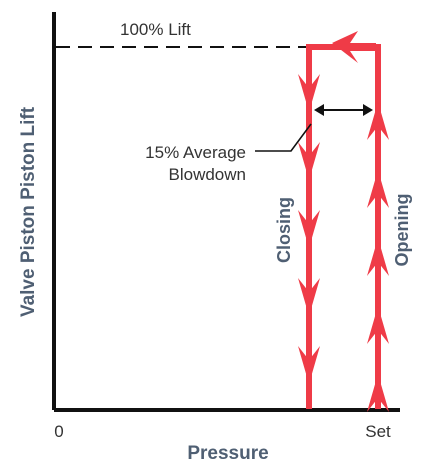 The height and width of the screenshot is (468, 430). I want to click on closing-arrow-2-icon, so click(309, 161).